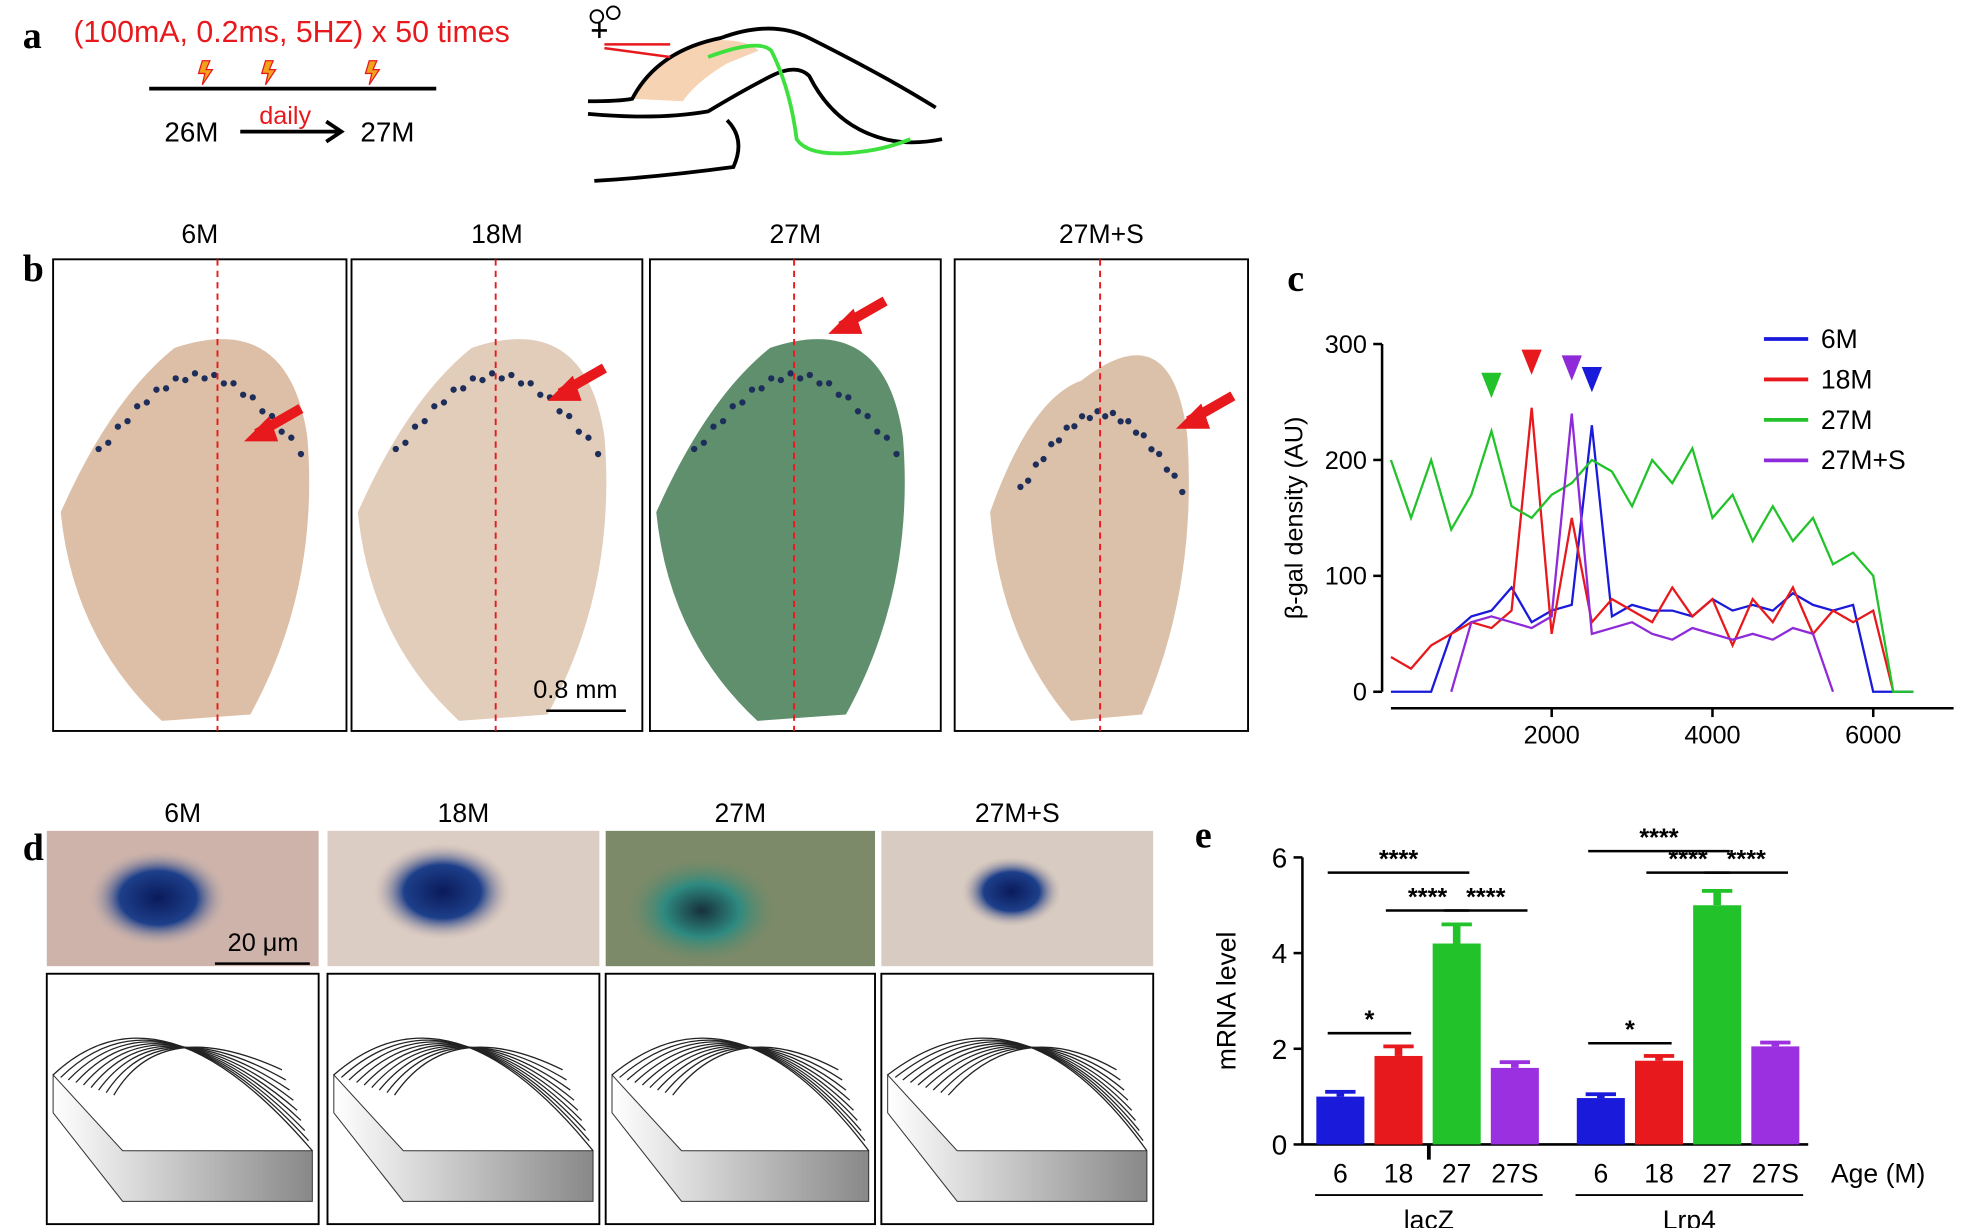 The height and width of the screenshot is (1228, 1965). Describe the element at coordinates (1552, 736) in the screenshot. I see `x-tick-label: 2000` at that location.